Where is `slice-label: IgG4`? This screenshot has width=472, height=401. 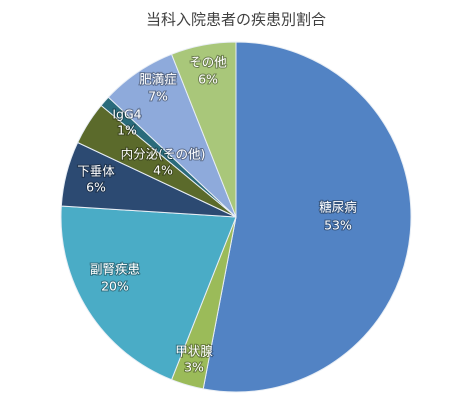 slice-label: IgG4 is located at coordinates (126, 114).